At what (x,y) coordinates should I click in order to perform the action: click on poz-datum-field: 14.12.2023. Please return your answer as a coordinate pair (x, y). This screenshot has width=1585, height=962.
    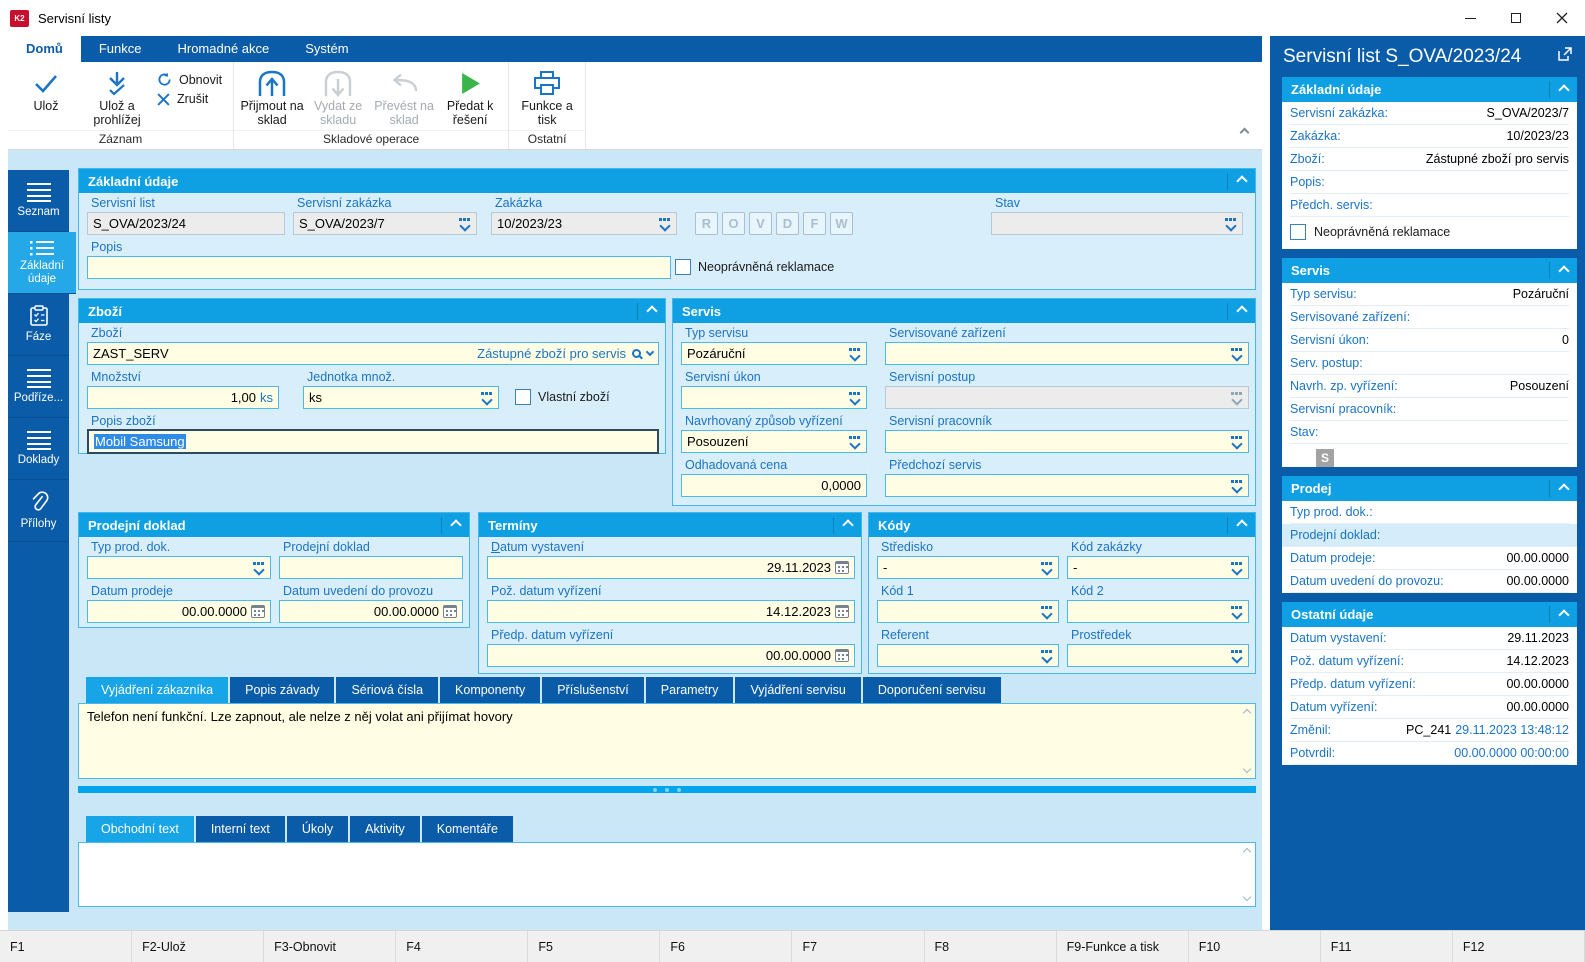
    Looking at the image, I should click on (671, 611).